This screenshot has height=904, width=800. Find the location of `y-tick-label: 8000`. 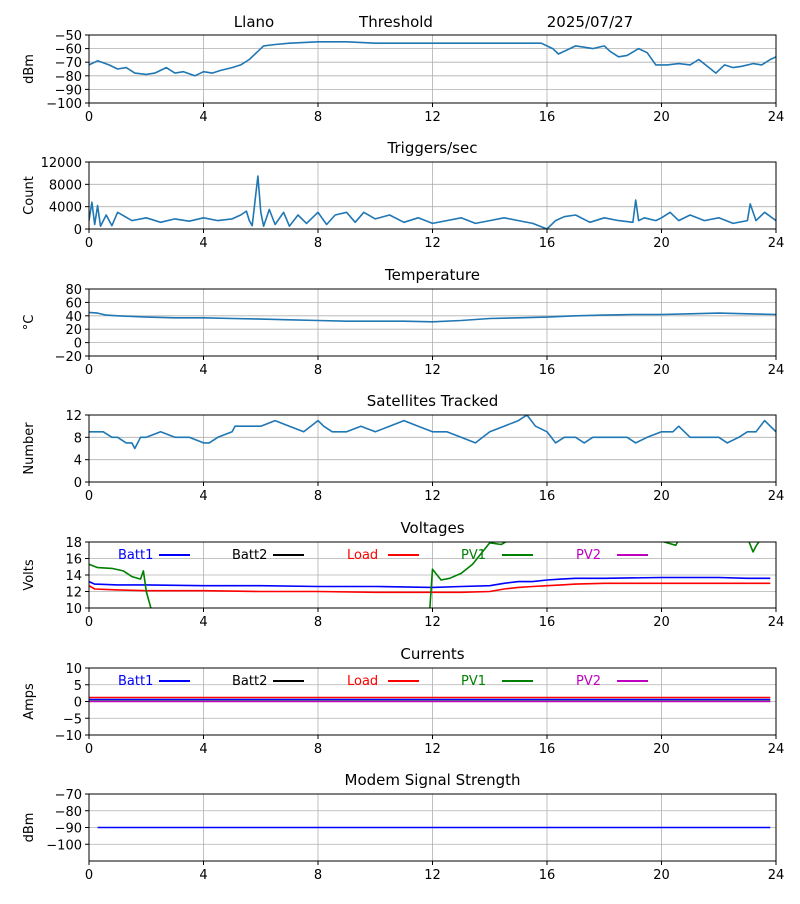

y-tick-label: 8000 is located at coordinates (65, 185).